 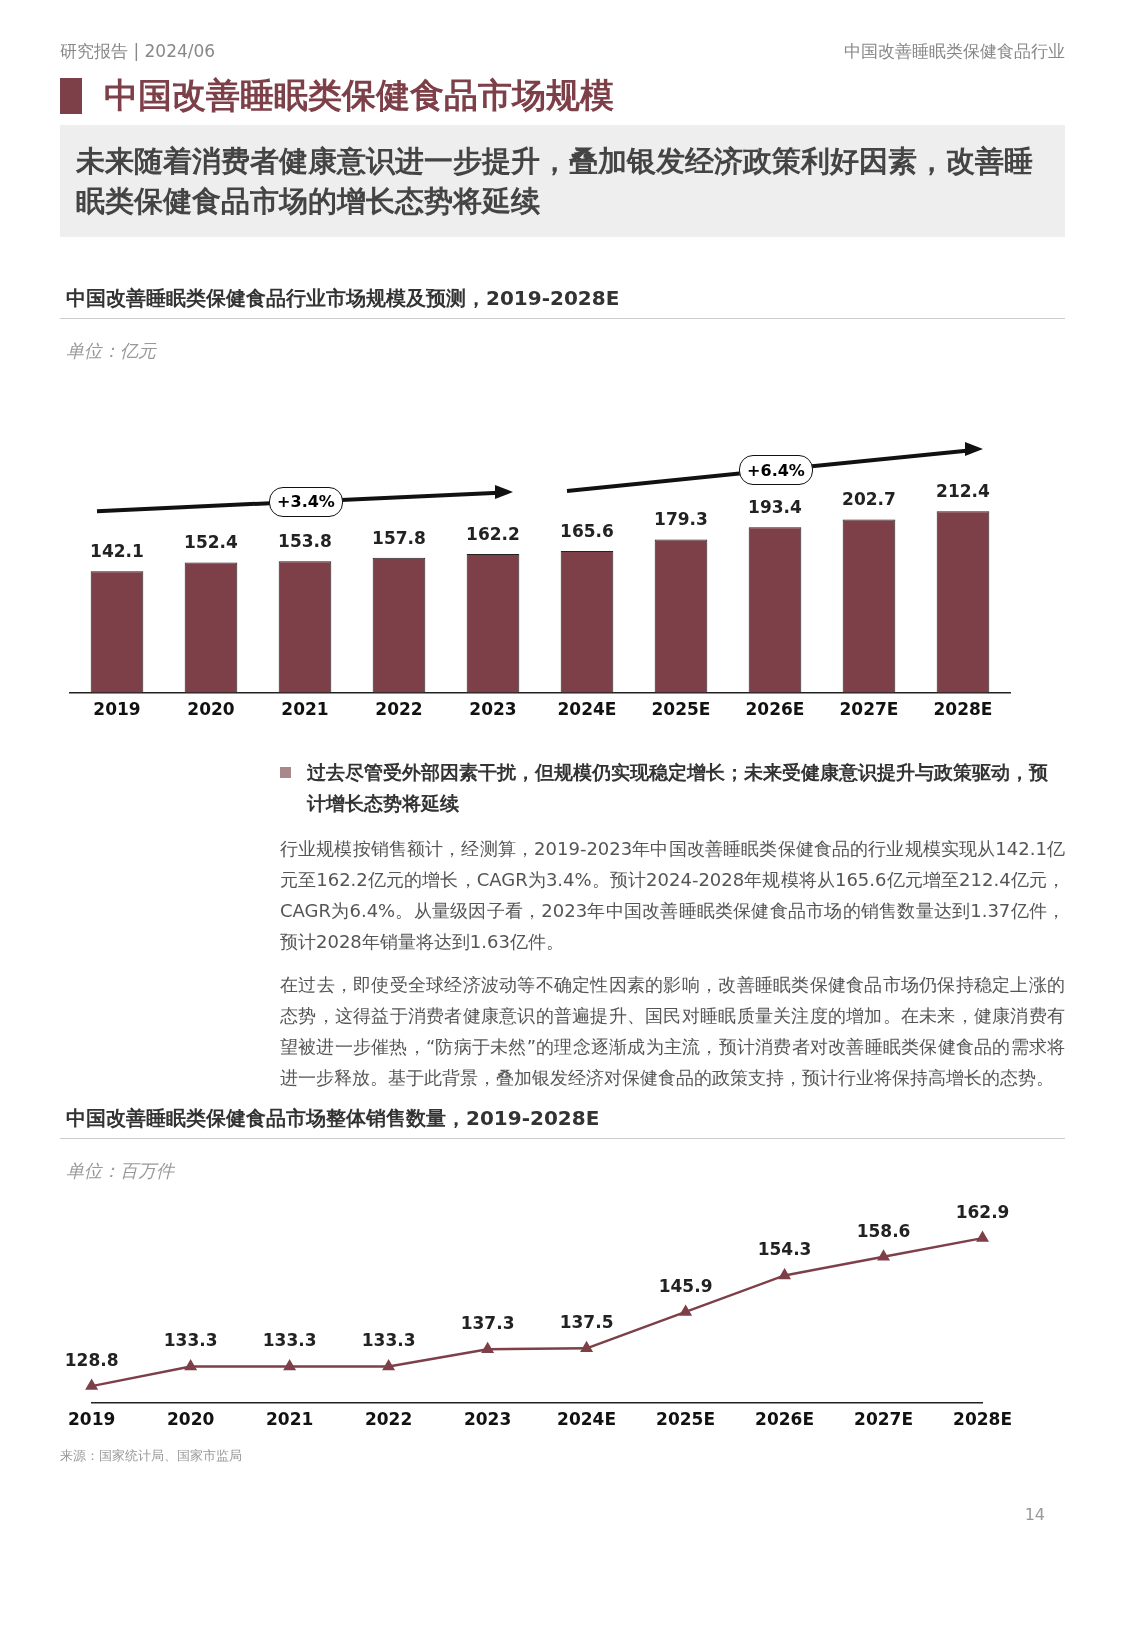 I want to click on text: 未来随着消费者健康意识进一步提升，叠加银发经济政策利好因素，改善睡眠类保健食品市场的增长态势将延续, so click(x=562, y=181).